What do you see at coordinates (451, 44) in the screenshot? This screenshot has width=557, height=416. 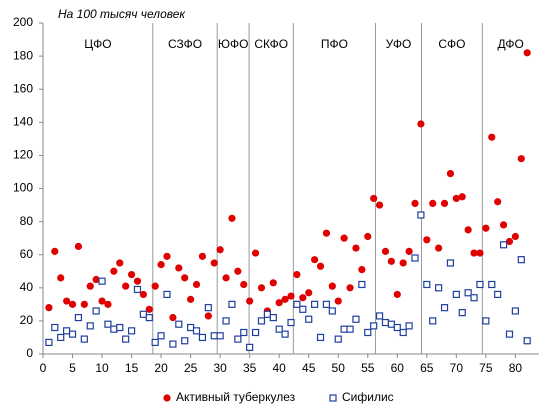 I see `region-label: СФО` at bounding box center [451, 44].